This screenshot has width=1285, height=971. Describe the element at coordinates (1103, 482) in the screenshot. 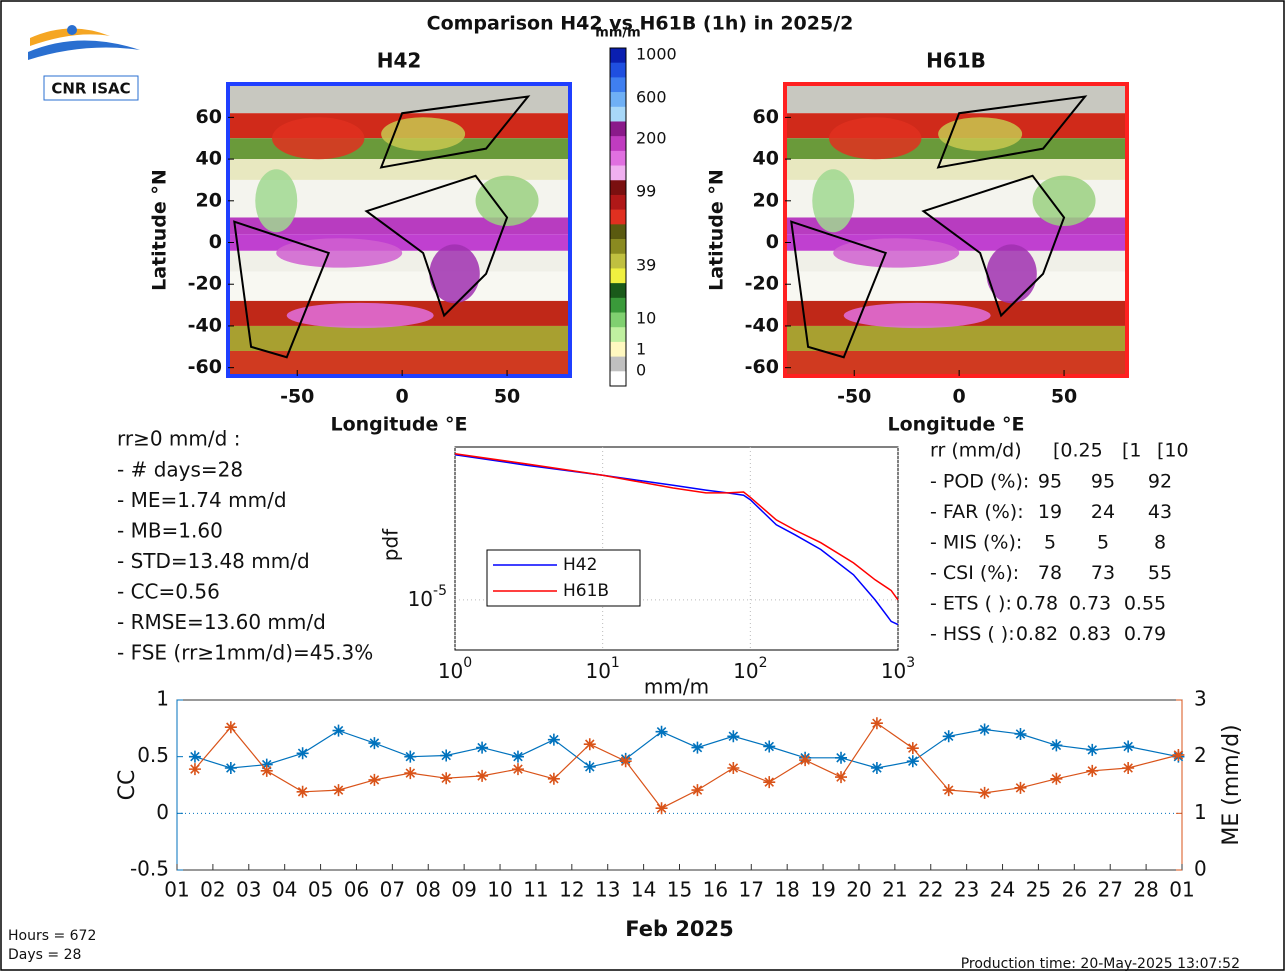

I see `score-value: 95` at that location.